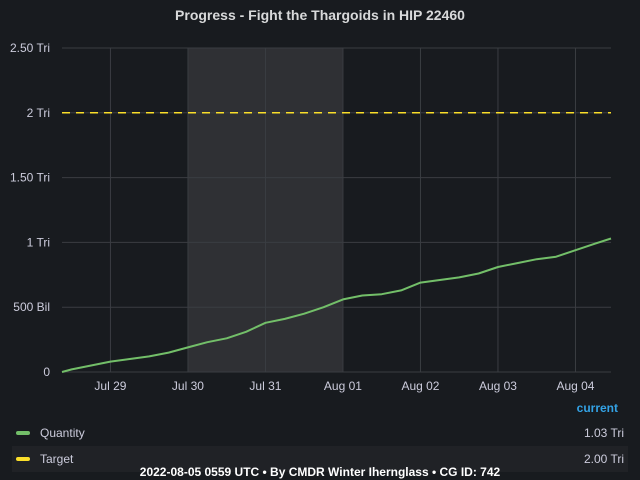  I want to click on legend-value: 2.00 Tri, so click(603, 459).